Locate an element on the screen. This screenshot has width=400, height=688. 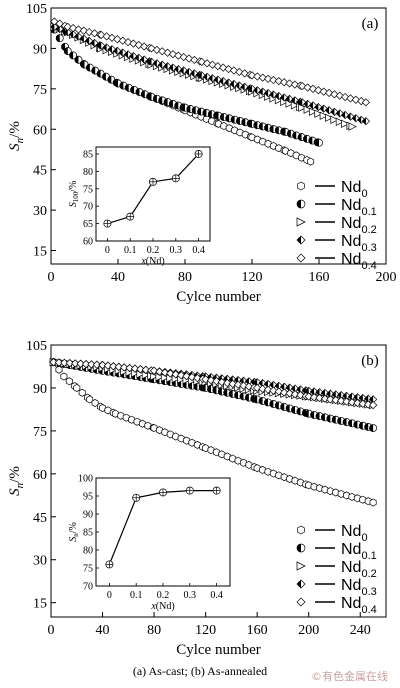
x-tick-label: 80 is located at coordinates (154, 630).